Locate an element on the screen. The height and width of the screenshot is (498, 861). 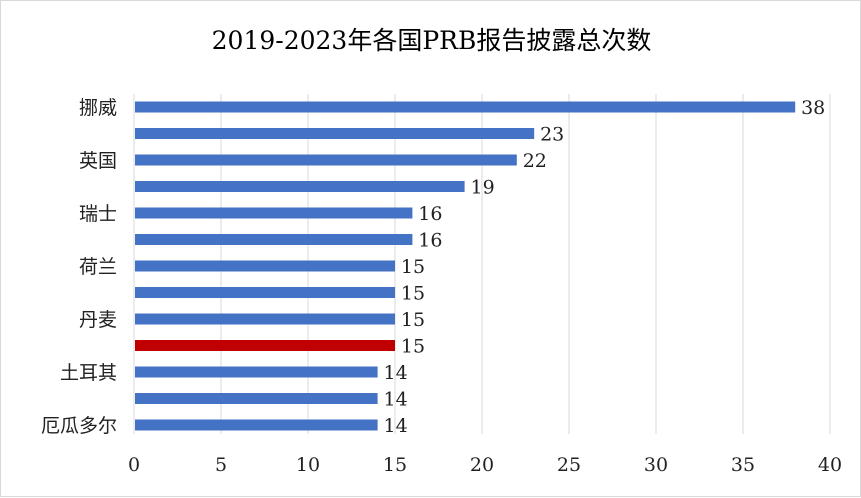
x-tick-label: 20 is located at coordinates (482, 465).